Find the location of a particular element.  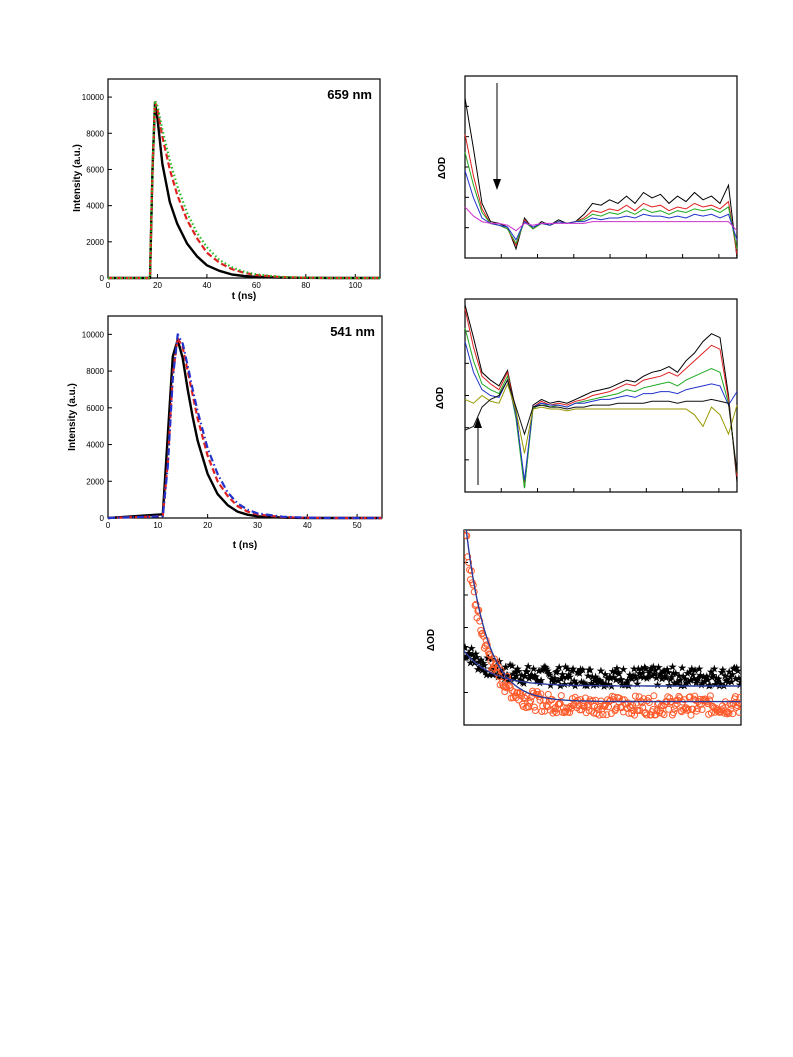

y-tick-label: 6000 is located at coordinates (95, 169).